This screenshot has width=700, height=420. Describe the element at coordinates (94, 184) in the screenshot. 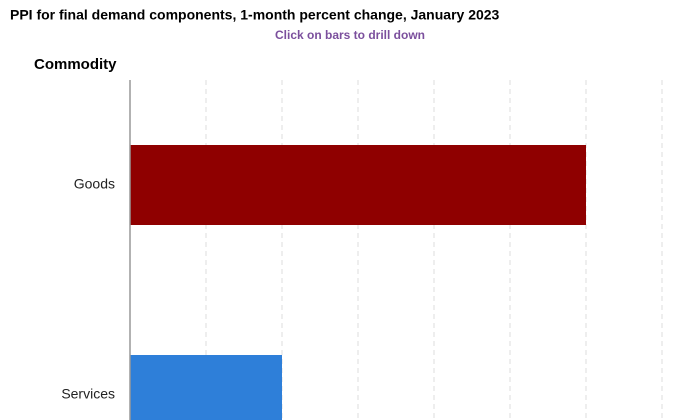

I see `y-tick-label: Goods` at that location.